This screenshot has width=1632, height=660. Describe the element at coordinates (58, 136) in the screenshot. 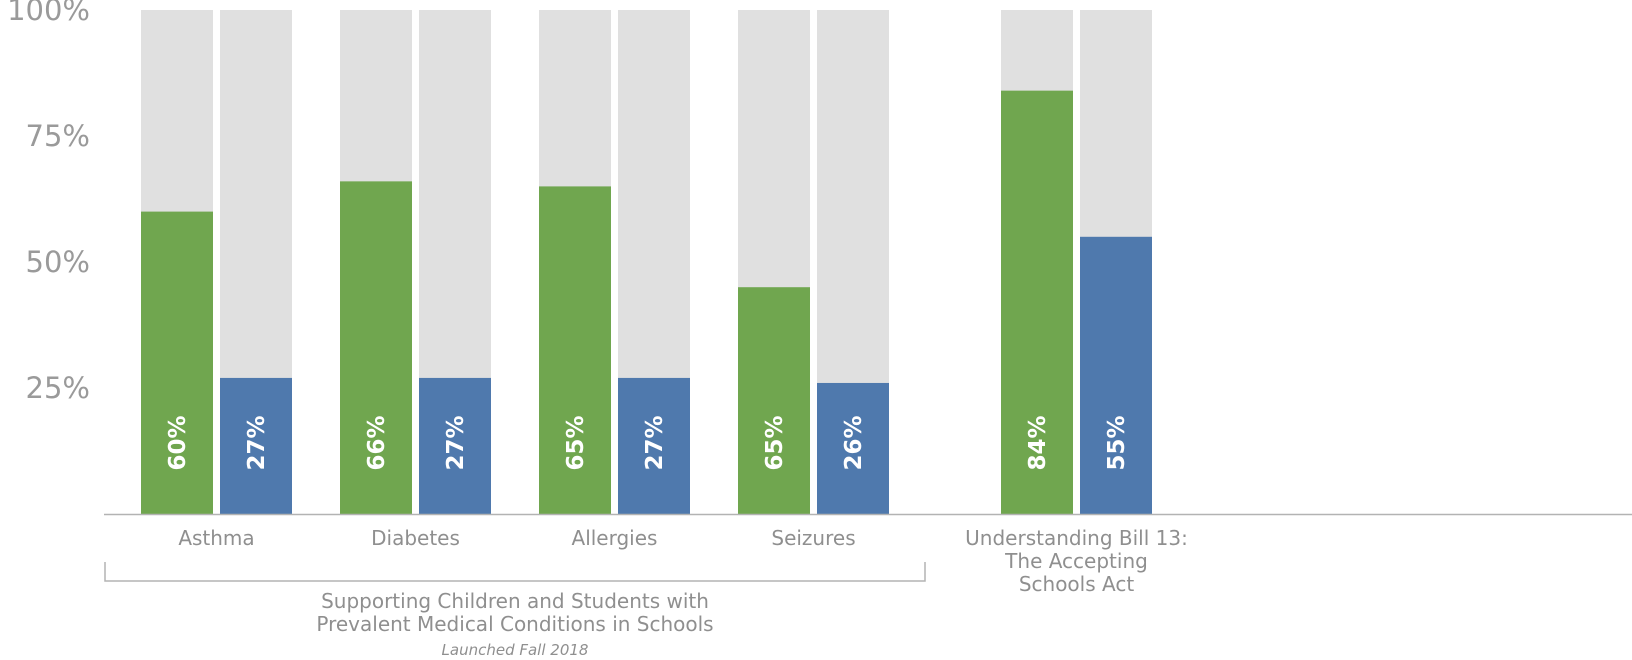

I see `y-tick-label: 75%` at that location.